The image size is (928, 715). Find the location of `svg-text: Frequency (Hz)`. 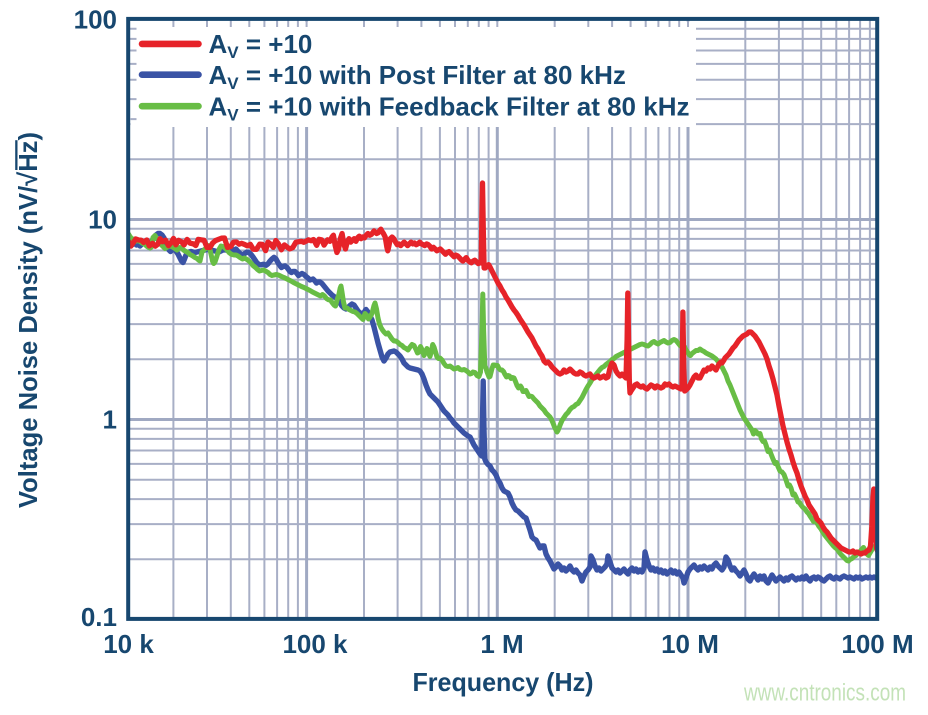

svg-text: Frequency (Hz) is located at coordinates (503, 682).